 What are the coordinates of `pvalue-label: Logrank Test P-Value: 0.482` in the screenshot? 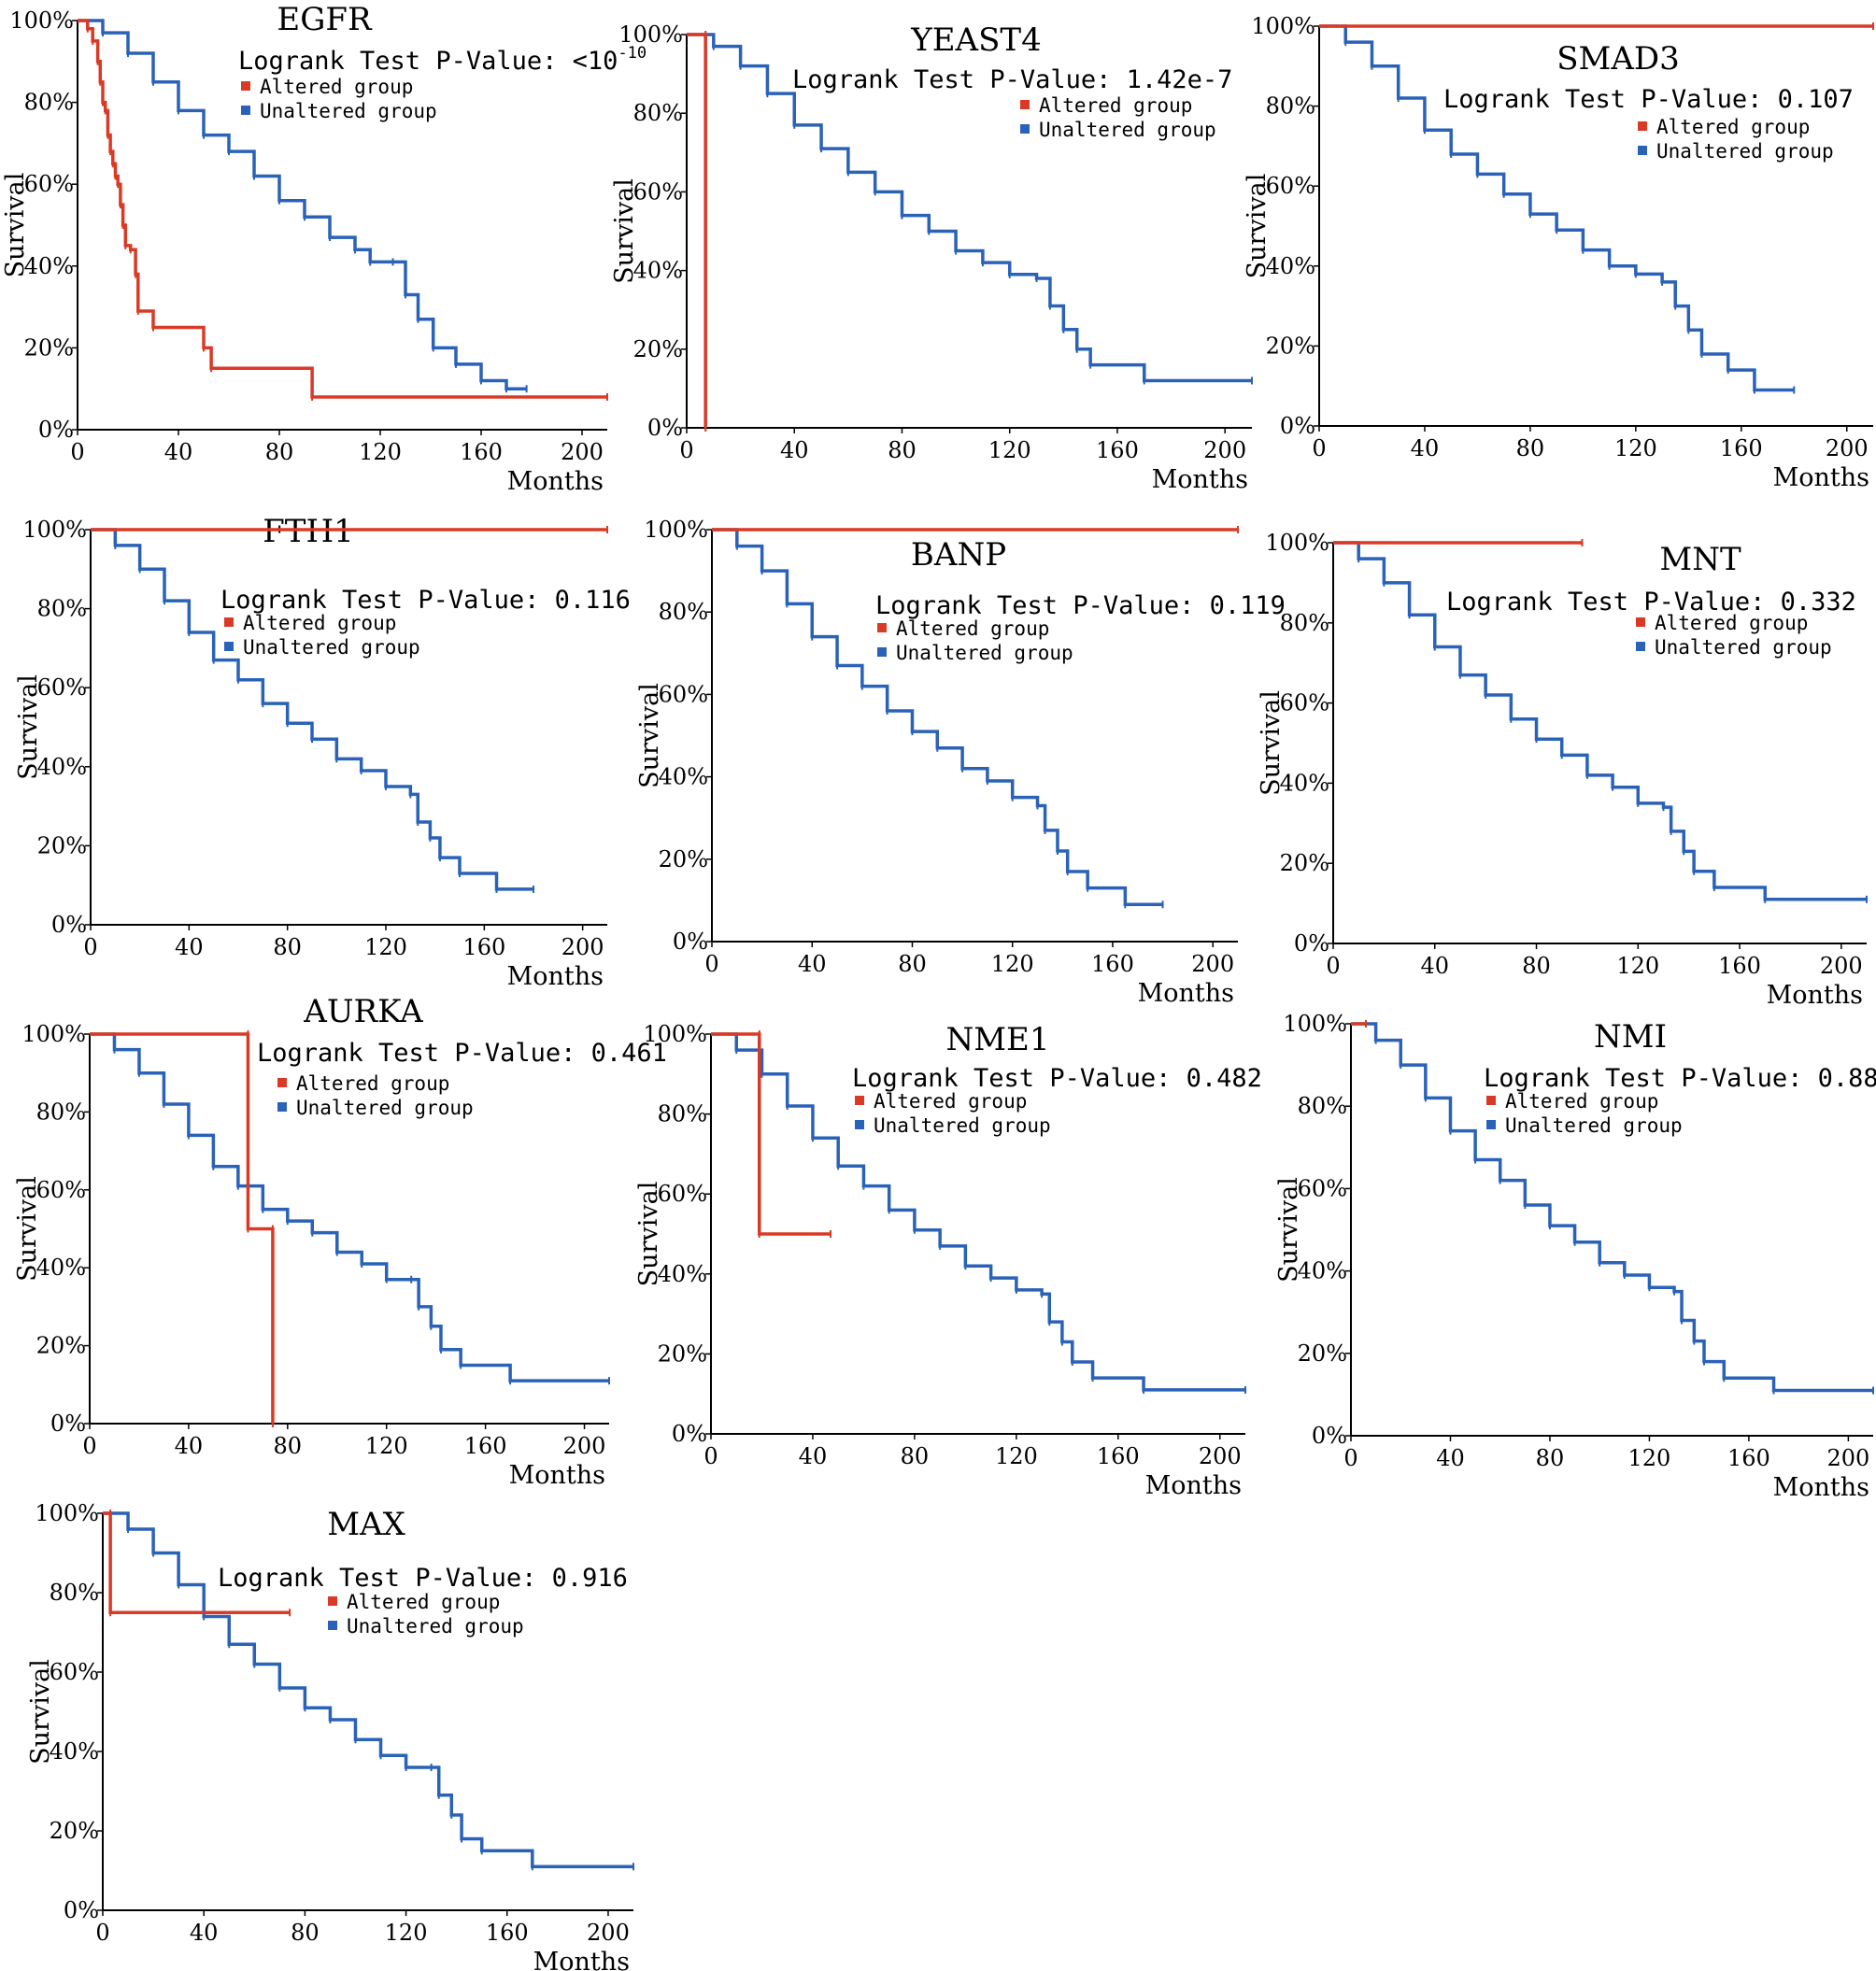 It's located at (1057, 1078).